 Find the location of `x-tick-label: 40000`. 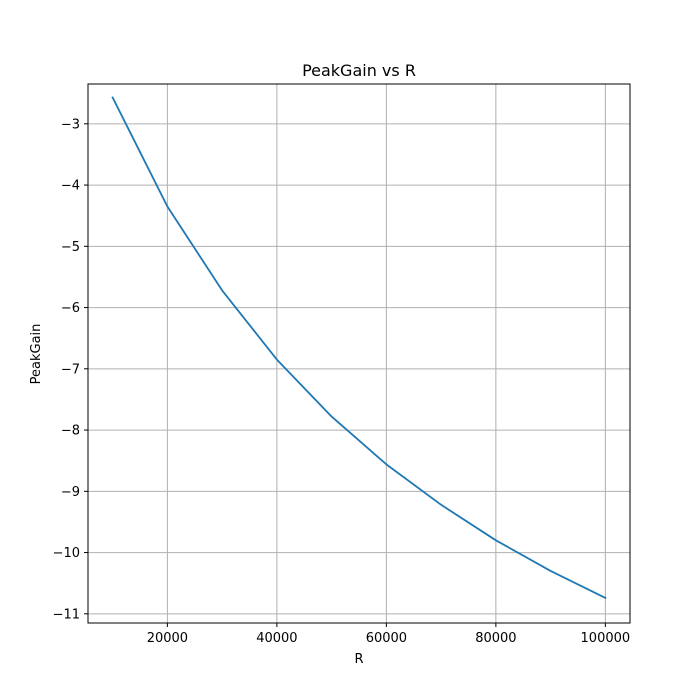

x-tick-label: 40000 is located at coordinates (276, 638).